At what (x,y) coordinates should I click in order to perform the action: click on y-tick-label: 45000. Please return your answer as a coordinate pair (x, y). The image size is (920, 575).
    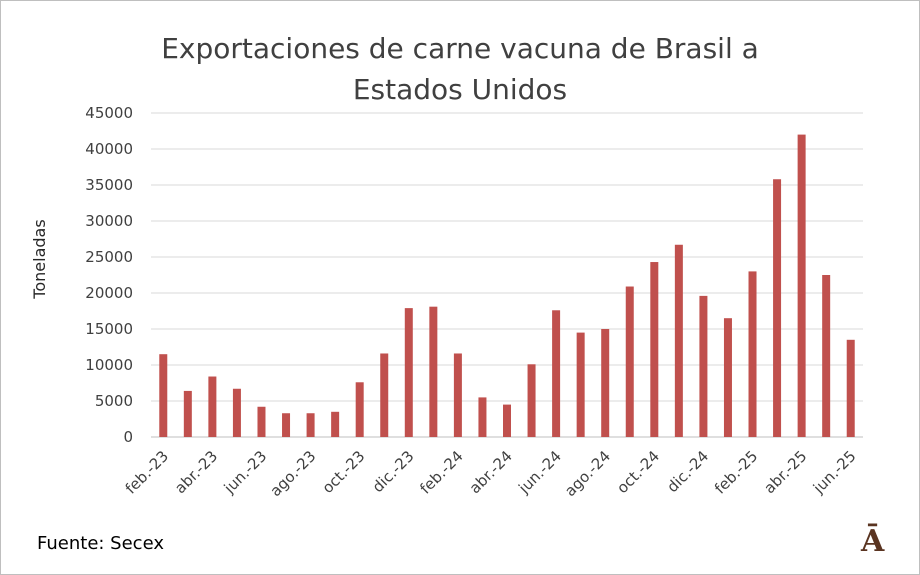
    Looking at the image, I should click on (109, 113).